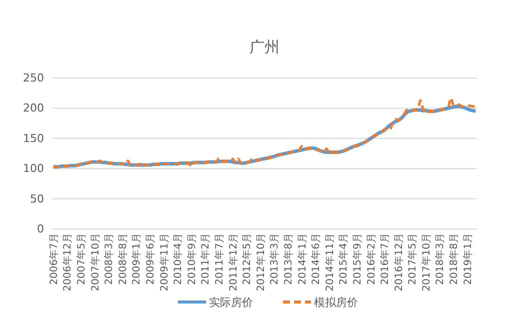 The width and height of the screenshot is (513, 333). Describe the element at coordinates (231, 302) in the screenshot. I see `legend-label: 实际房价` at that location.